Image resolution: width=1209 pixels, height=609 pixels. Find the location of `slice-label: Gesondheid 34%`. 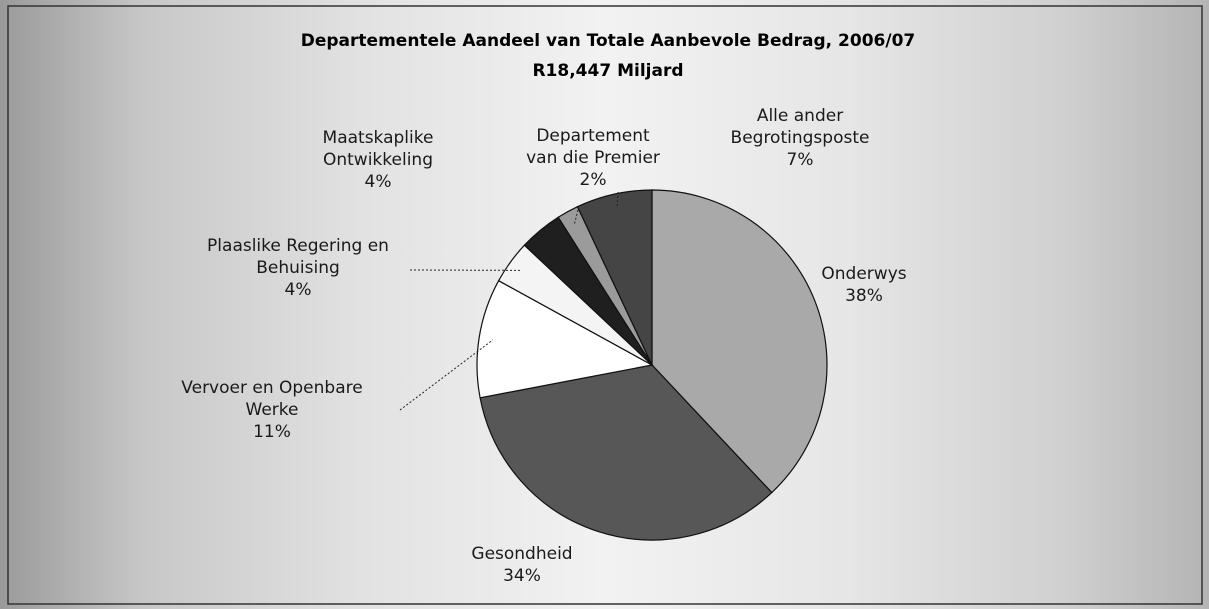

slice-label: Gesondheid 34% is located at coordinates (522, 565).